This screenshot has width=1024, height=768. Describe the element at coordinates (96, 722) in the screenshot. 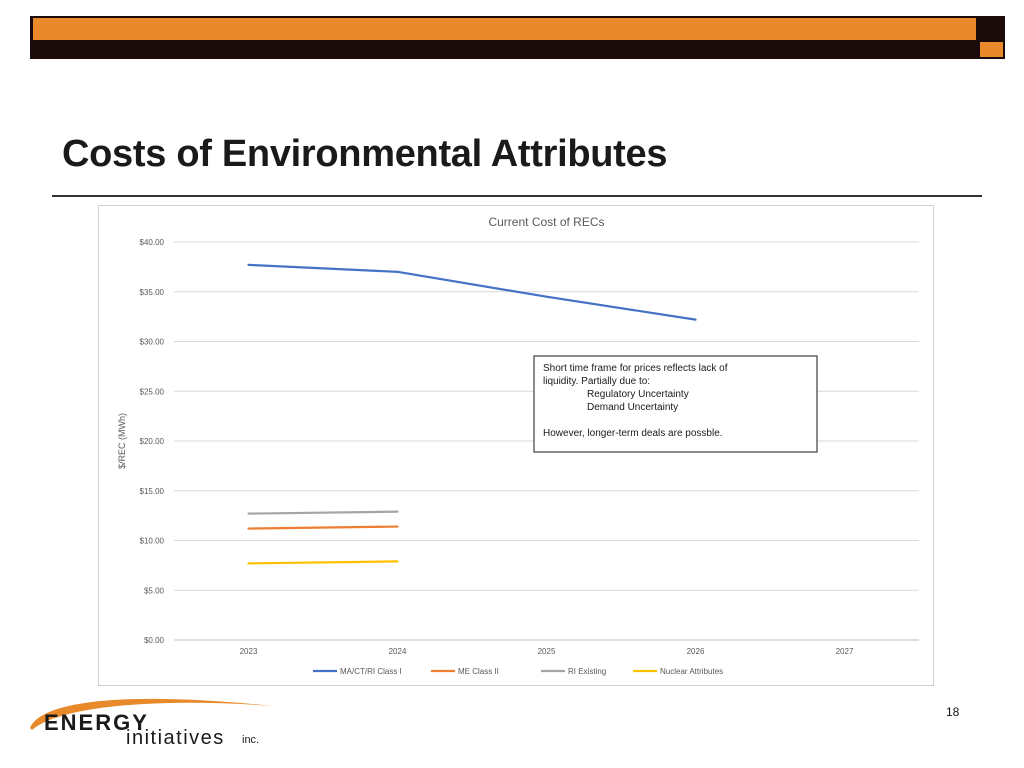

I see `logo-word-energy: ENERGY` at that location.